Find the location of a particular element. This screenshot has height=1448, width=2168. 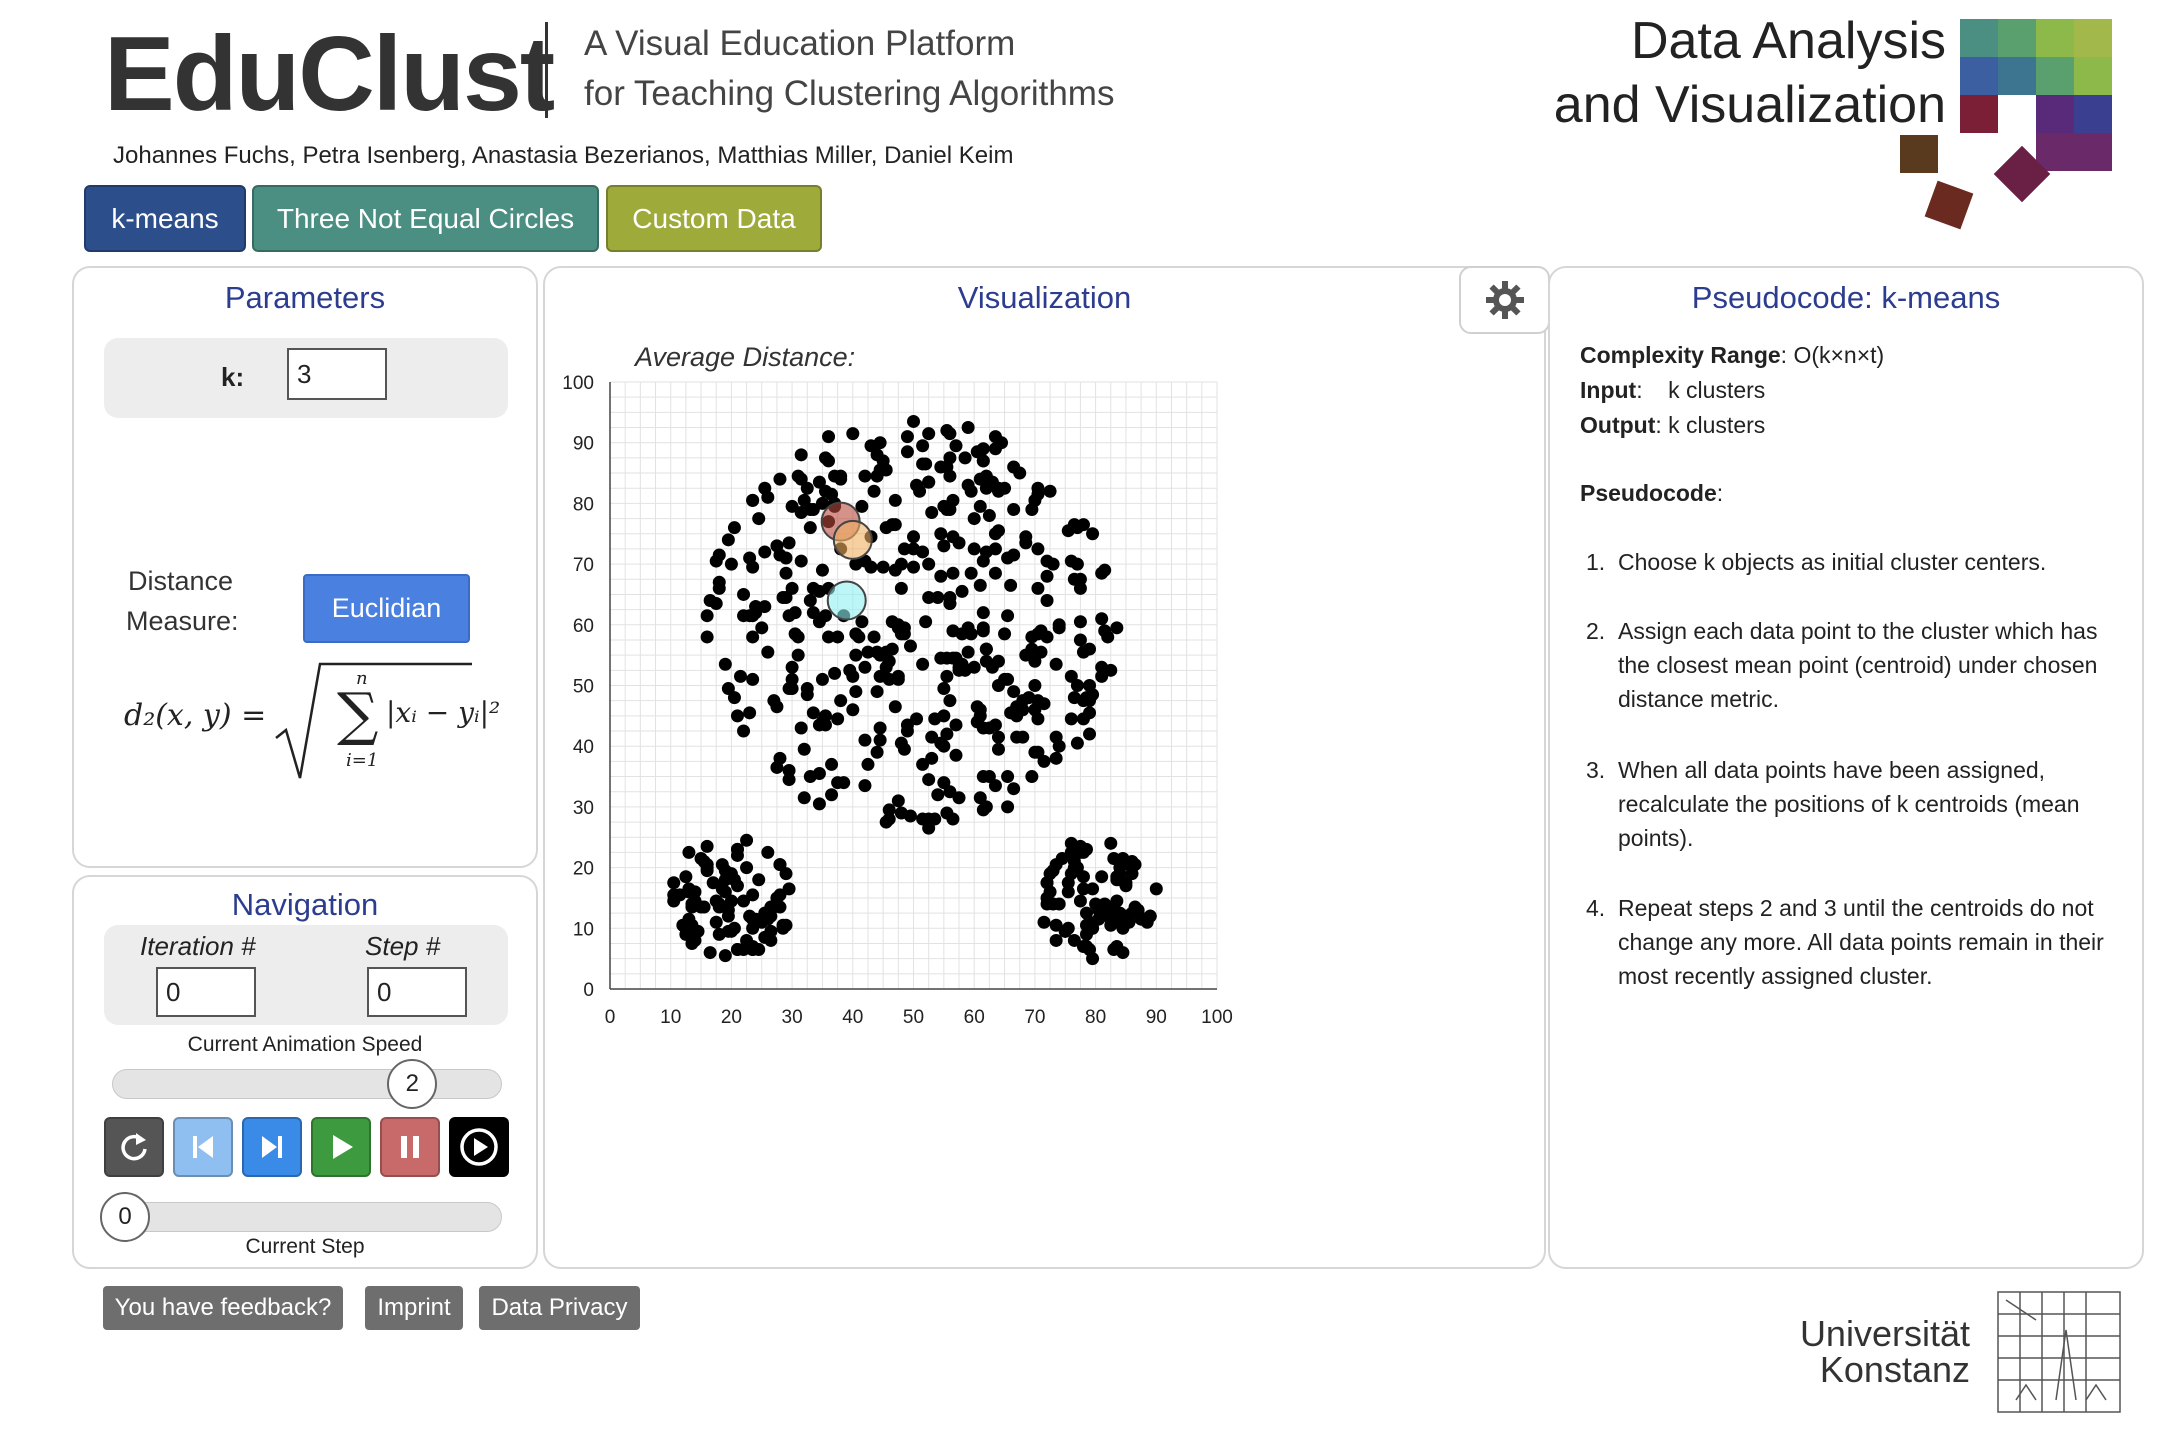

formula-lhs: d₂(x, y) = is located at coordinates (195, 715).